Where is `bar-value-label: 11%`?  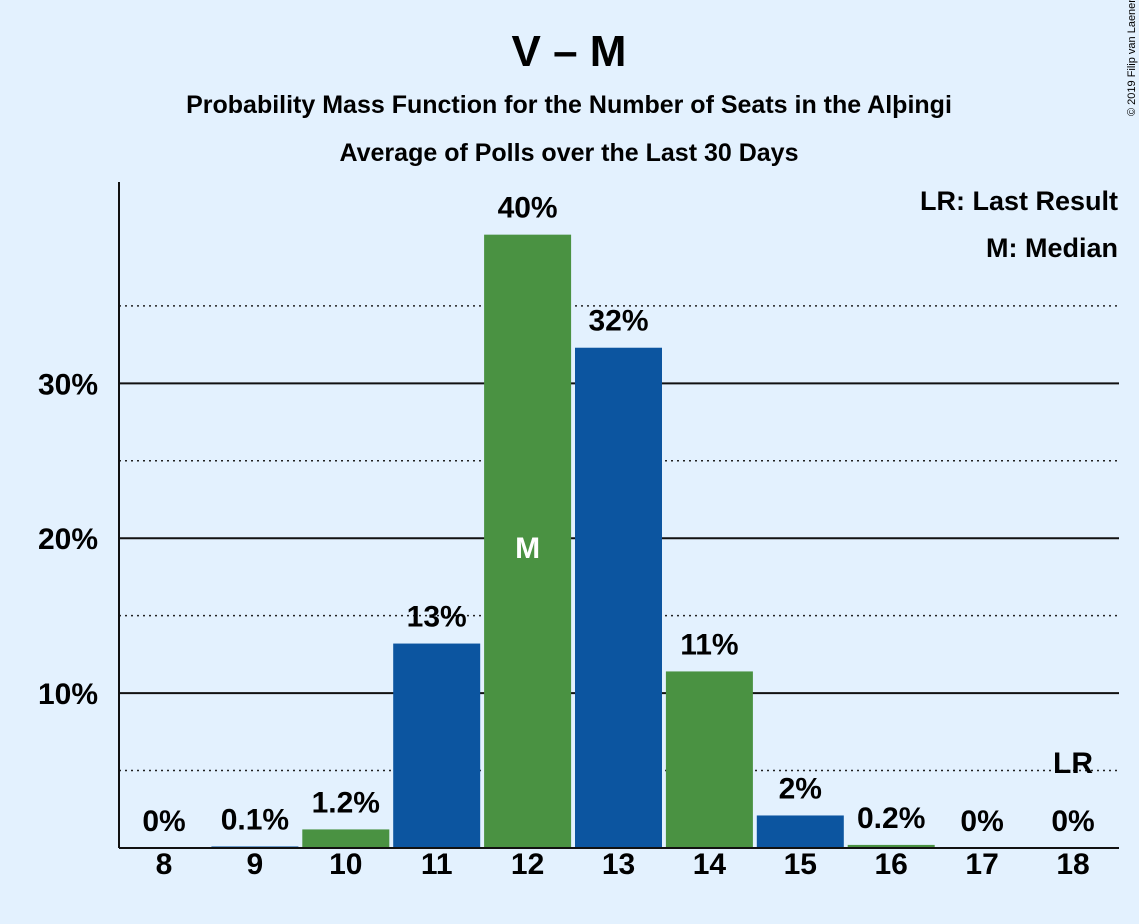 bar-value-label: 11% is located at coordinates (709, 644).